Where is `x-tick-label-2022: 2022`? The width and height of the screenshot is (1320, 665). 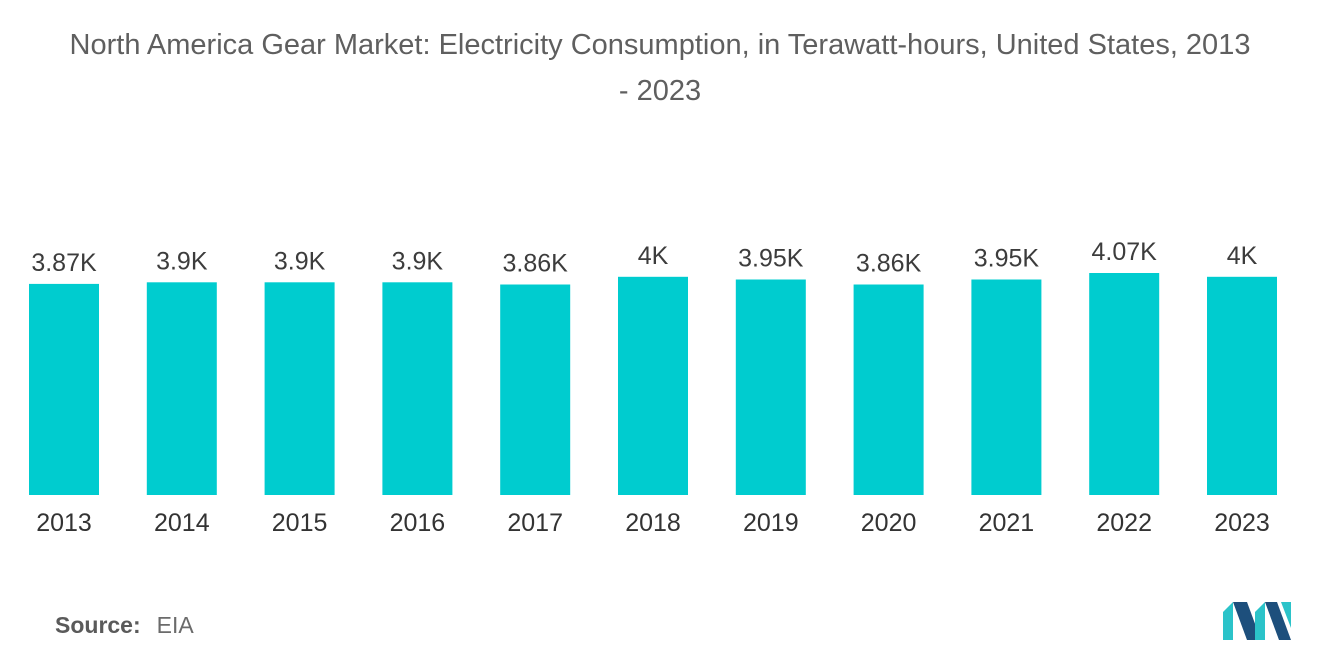 x-tick-label-2022: 2022 is located at coordinates (1124, 523).